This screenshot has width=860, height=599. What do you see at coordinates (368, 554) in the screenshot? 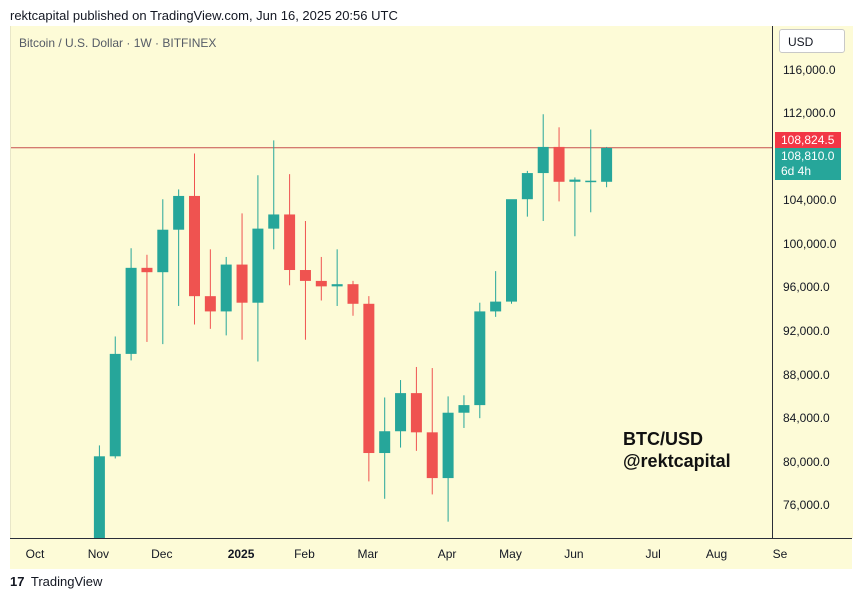
I see `time-tick-label: Mar` at bounding box center [368, 554].